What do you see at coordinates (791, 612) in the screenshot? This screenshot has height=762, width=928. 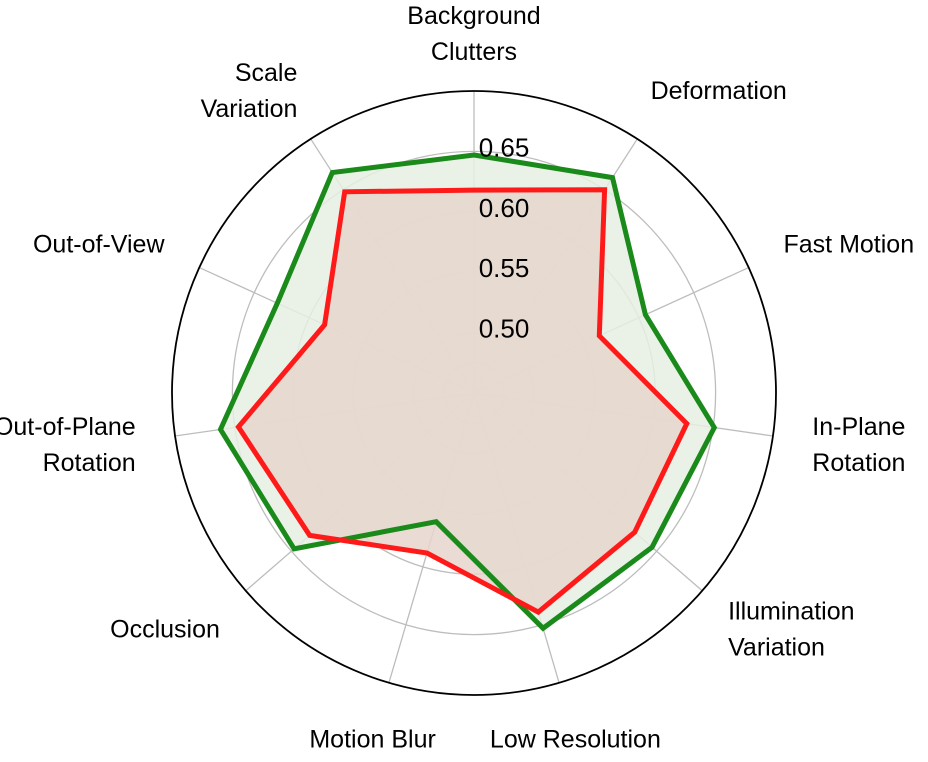 I see `axis-label-line: Illumination` at bounding box center [791, 612].